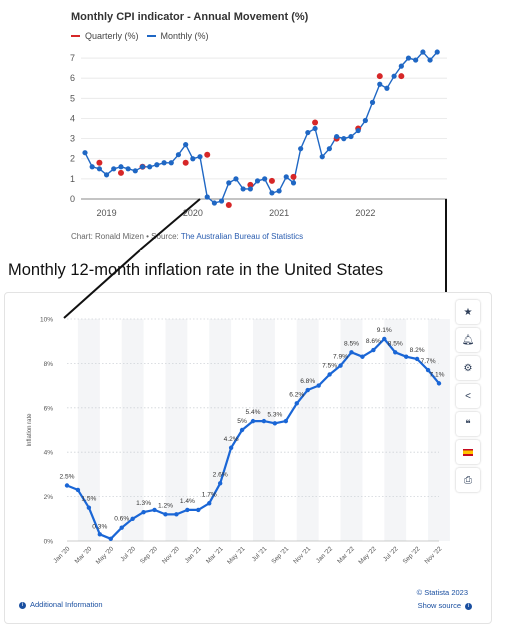 The height and width of the screenshot is (639, 510). Describe the element at coordinates (468, 340) in the screenshot. I see `bell-icon: 🔔︎` at that location.